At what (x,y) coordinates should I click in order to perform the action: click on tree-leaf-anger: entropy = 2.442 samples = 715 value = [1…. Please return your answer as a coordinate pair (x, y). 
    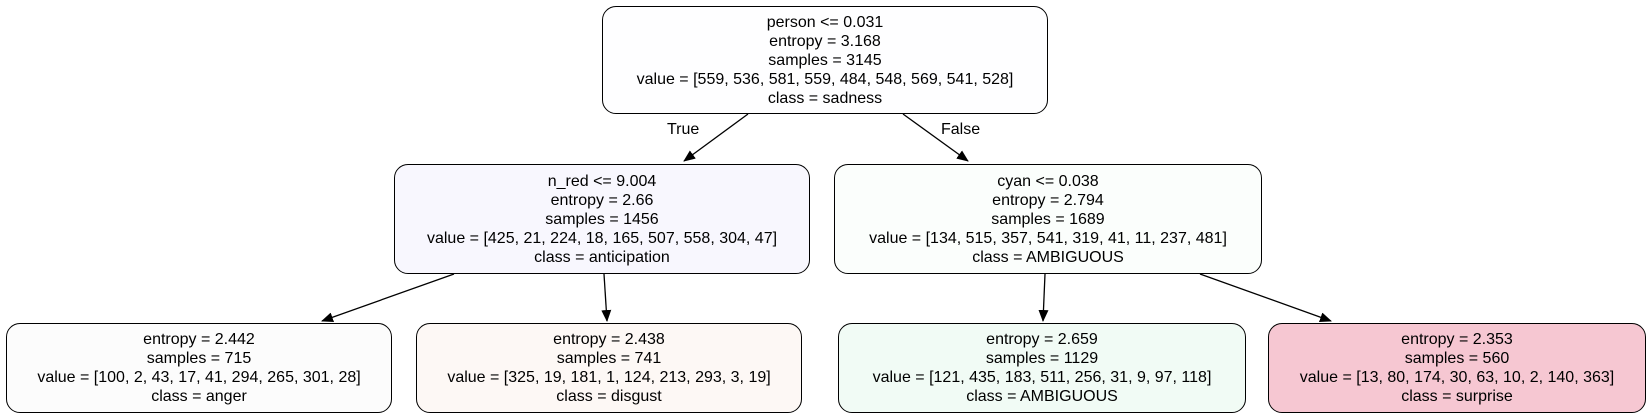
    Looking at the image, I should click on (199, 368).